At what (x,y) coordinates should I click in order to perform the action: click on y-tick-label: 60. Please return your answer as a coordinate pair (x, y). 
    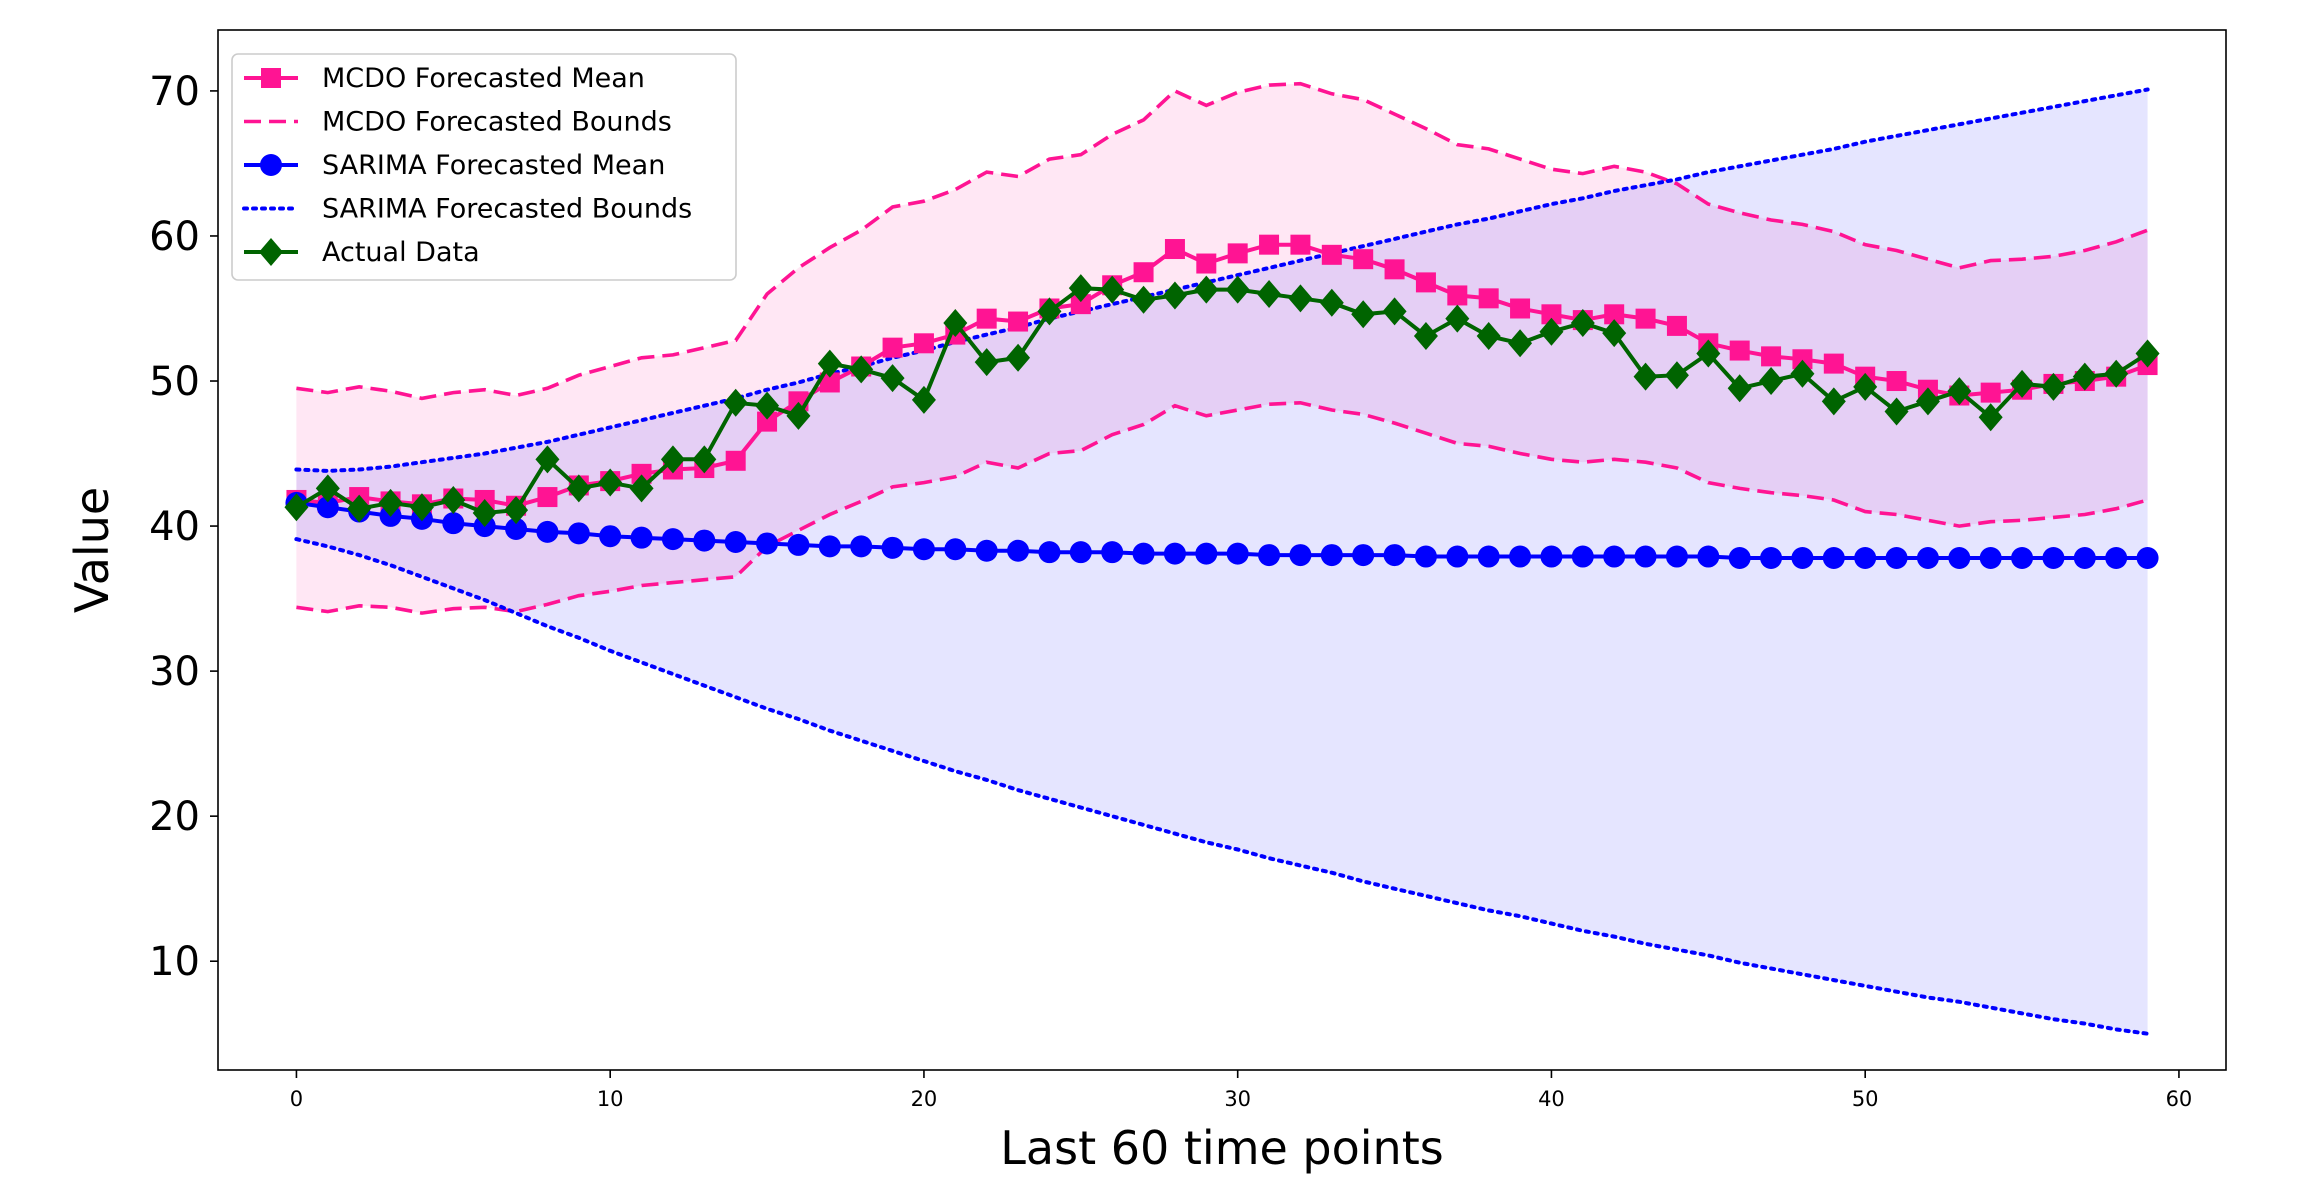
    Looking at the image, I should click on (174, 237).